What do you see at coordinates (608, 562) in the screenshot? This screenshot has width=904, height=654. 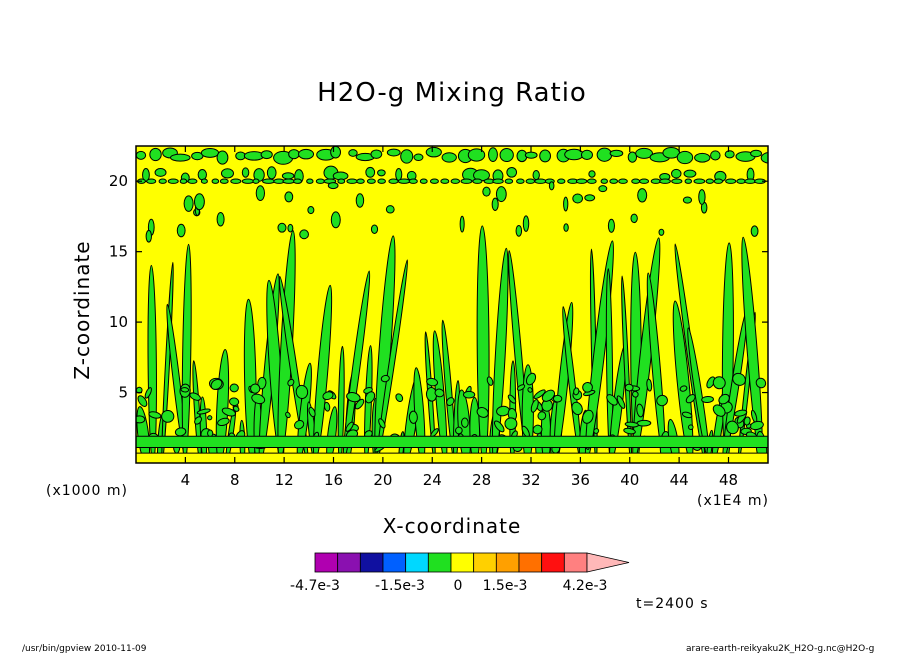 I see `colorbar-extend-arrow` at bounding box center [608, 562].